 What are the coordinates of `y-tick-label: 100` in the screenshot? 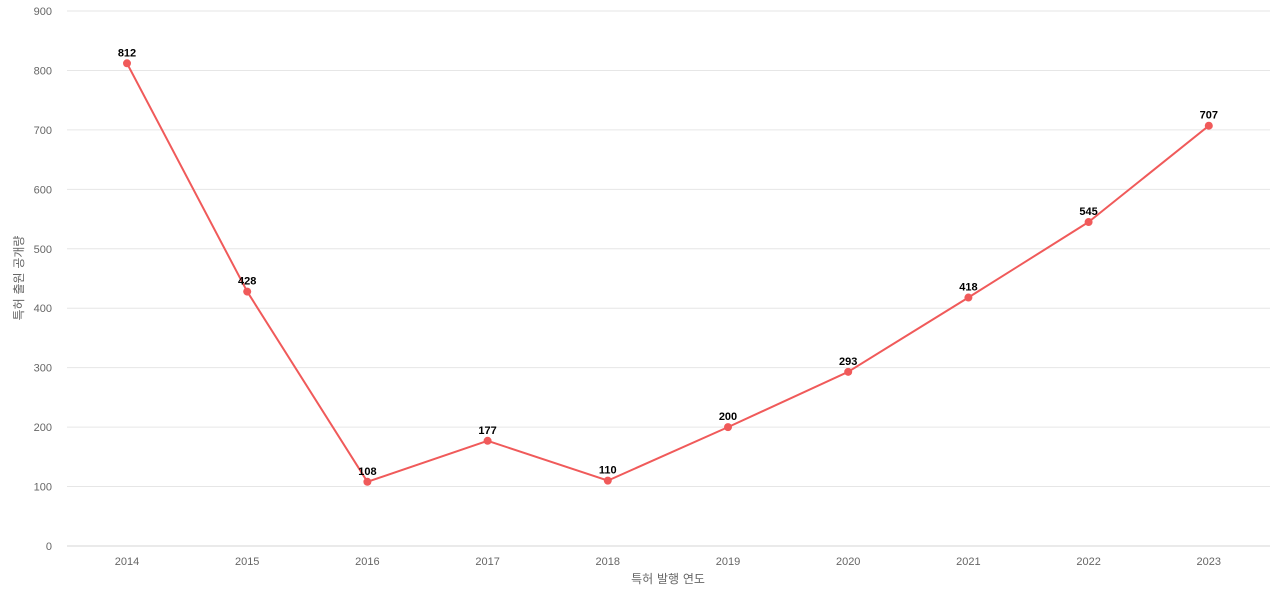 It's located at (43, 488).